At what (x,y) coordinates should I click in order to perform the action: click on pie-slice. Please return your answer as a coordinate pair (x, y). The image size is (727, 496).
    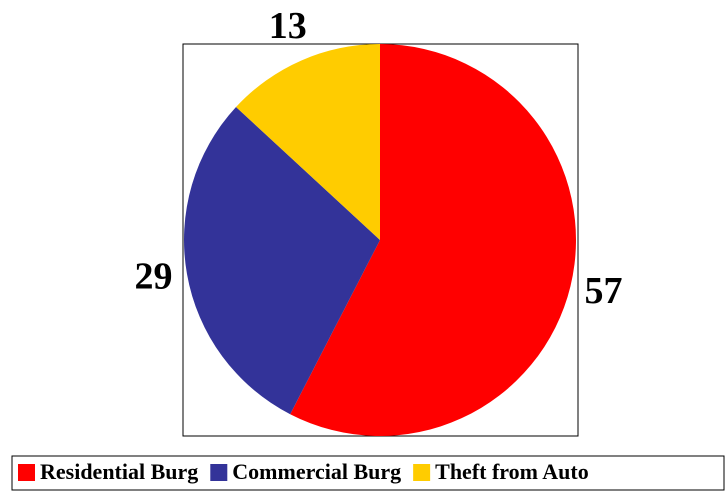
    Looking at the image, I should click on (308, 142).